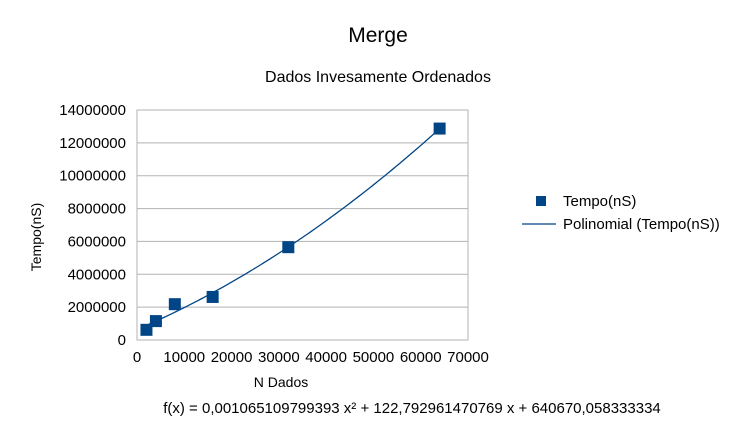  Describe the element at coordinates (279, 357) in the screenshot. I see `x-tick-label: 30000` at that location.